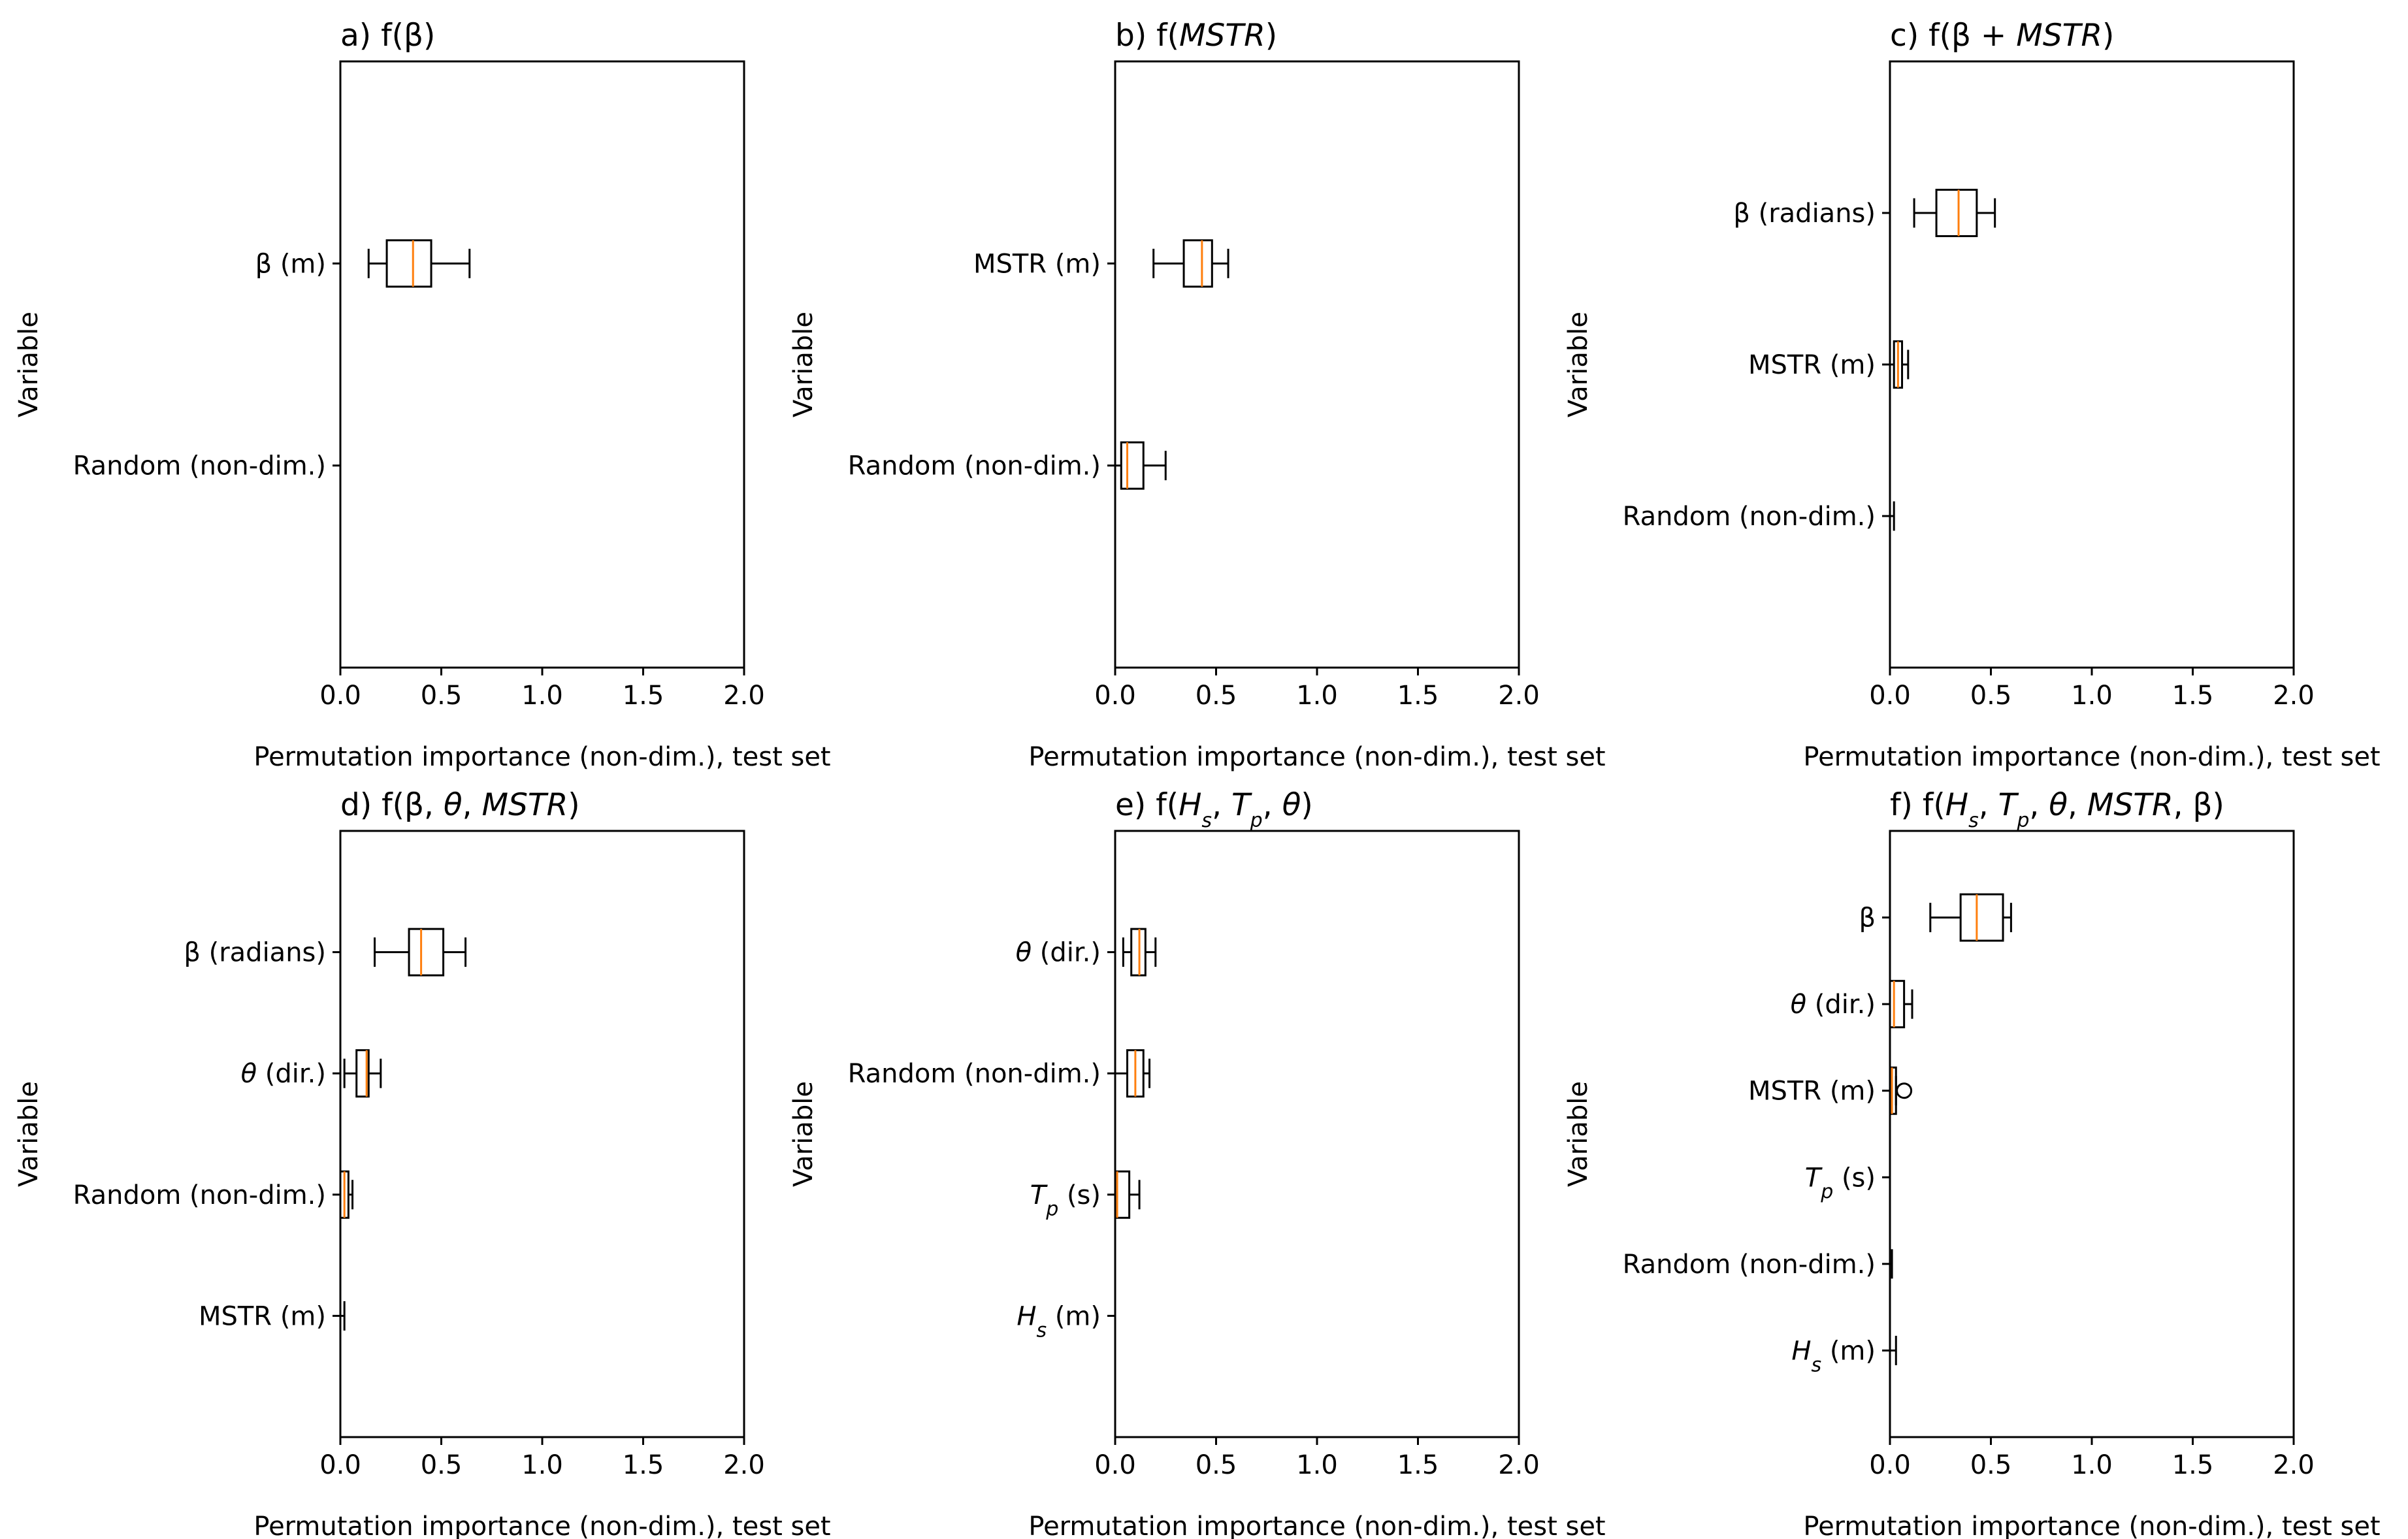  What do you see at coordinates (1051, 1208) in the screenshot?
I see `y-tick-label-part: p` at bounding box center [1051, 1208].